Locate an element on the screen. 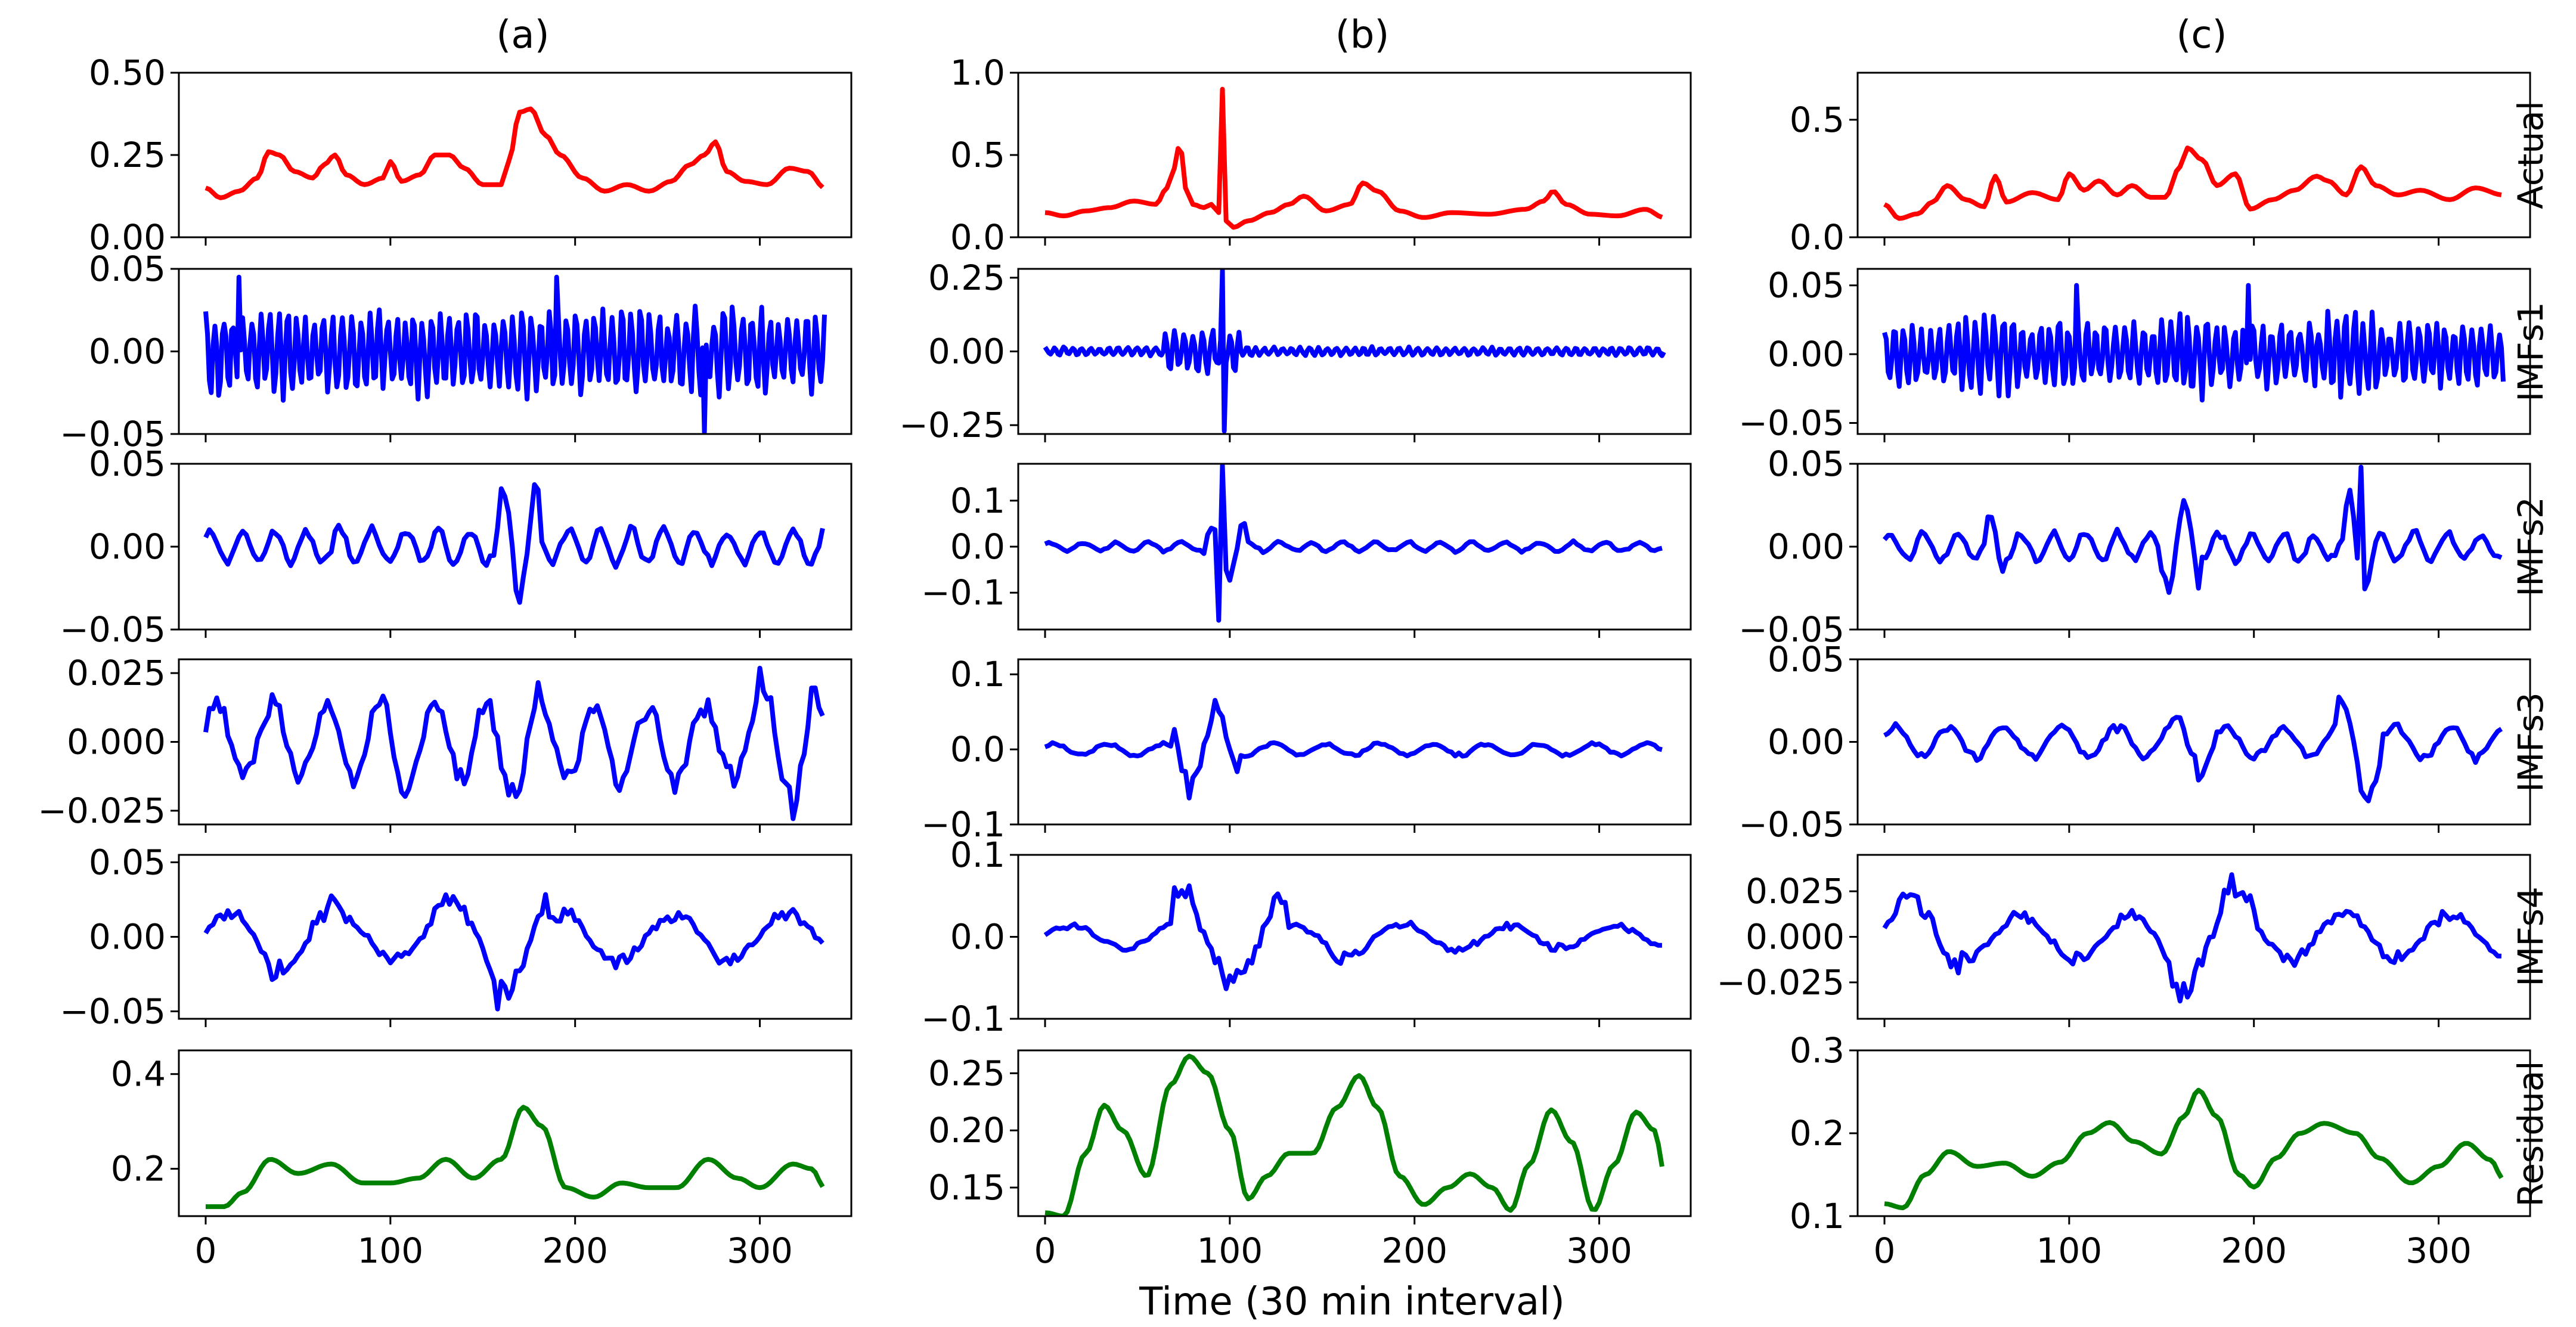 This screenshot has height=1327, width=2576. x-axis-label: Time (30 min interval) is located at coordinates (1352, 1302).